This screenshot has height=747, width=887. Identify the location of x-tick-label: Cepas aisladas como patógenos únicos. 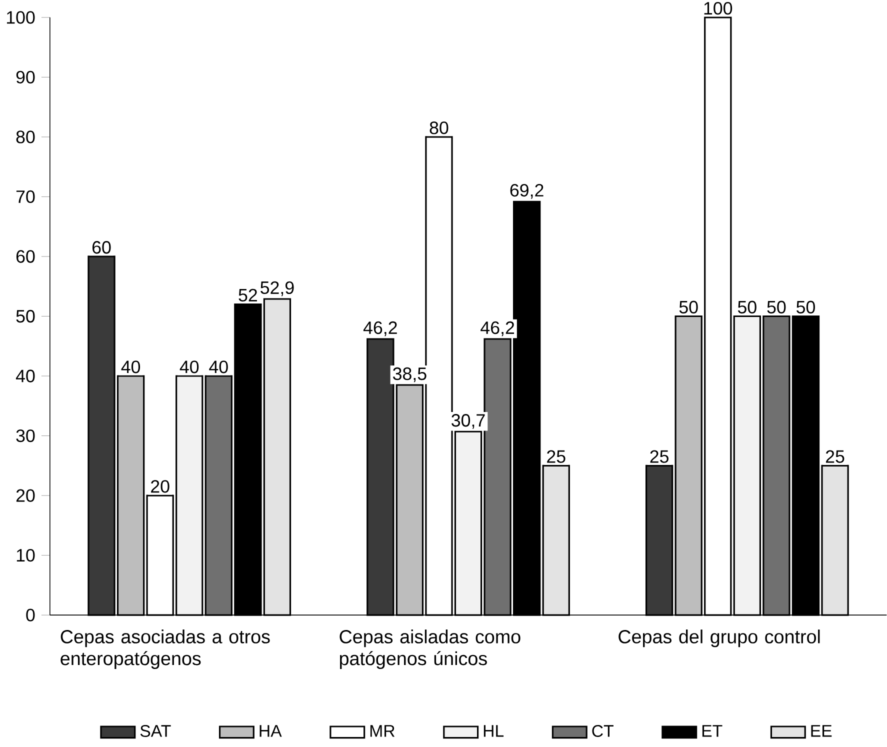
(430, 649).